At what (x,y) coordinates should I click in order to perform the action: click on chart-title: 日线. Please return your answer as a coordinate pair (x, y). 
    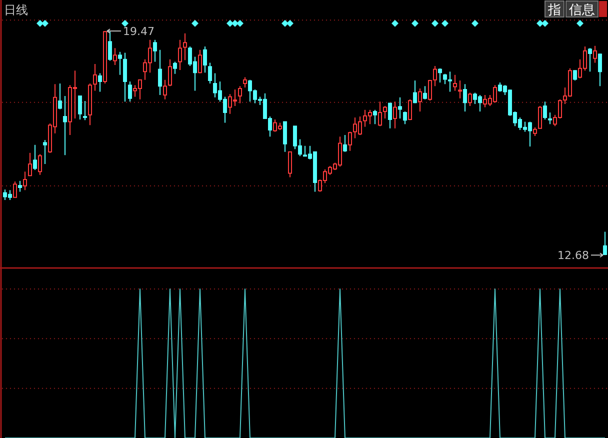
    Looking at the image, I should click on (16, 10).